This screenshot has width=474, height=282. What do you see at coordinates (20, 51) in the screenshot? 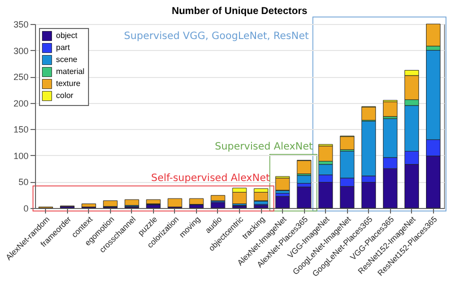
I see `y-tick-label: 300` at bounding box center [20, 51].